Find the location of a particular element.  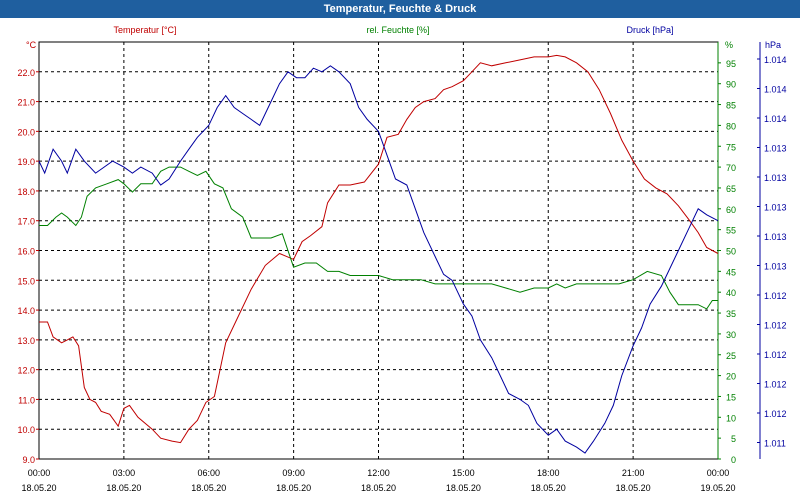

x-tick-time-label: 18:00 is located at coordinates (548, 473).